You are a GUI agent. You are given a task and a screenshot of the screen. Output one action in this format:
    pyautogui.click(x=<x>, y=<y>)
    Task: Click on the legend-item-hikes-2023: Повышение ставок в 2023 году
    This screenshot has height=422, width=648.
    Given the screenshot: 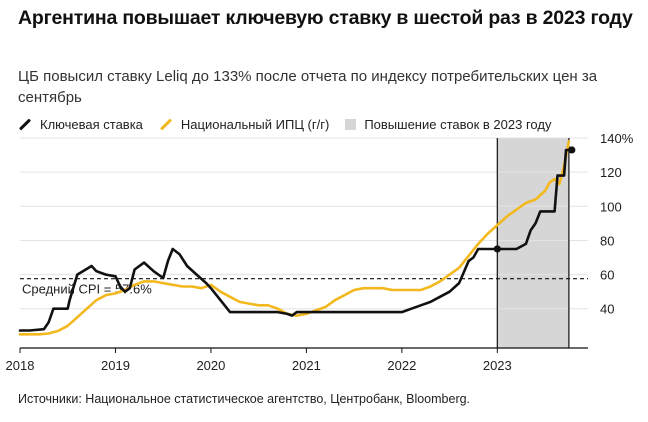 What is the action you would take?
    pyautogui.click(x=448, y=124)
    